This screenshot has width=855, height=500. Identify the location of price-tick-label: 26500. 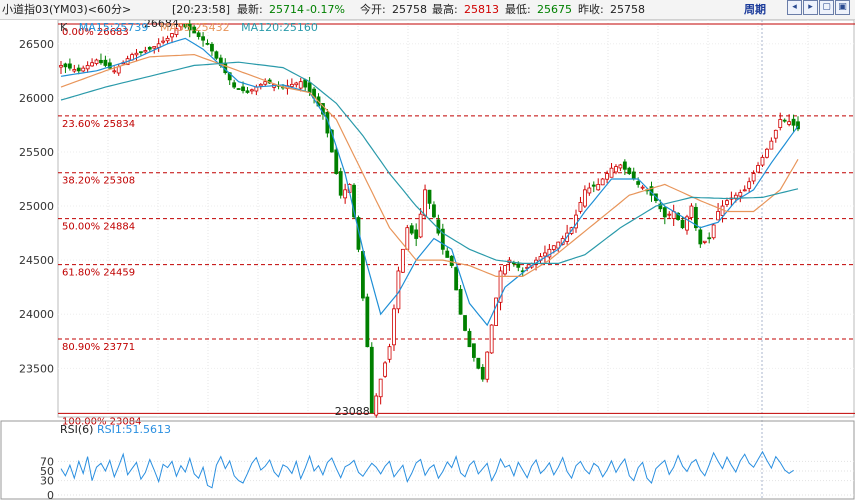
(36, 44).